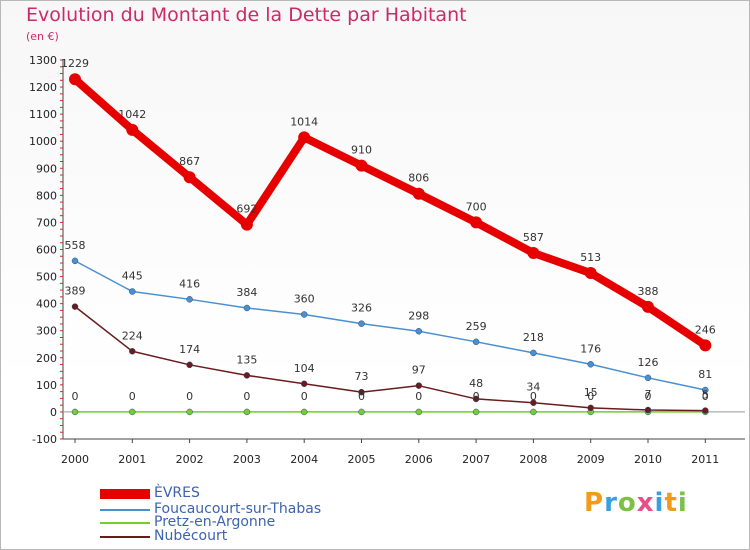 The image size is (750, 550). What do you see at coordinates (246, 209) in the screenshot?
I see `data-label: 692` at bounding box center [246, 209].